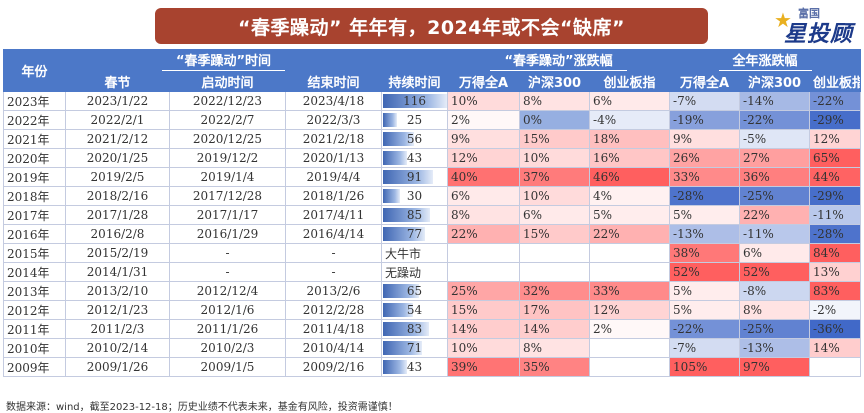 The width and height of the screenshot is (864, 413). Describe the element at coordinates (117, 158) in the screenshot. I see `spring-festival-cell: 2020/1/25` at that location.